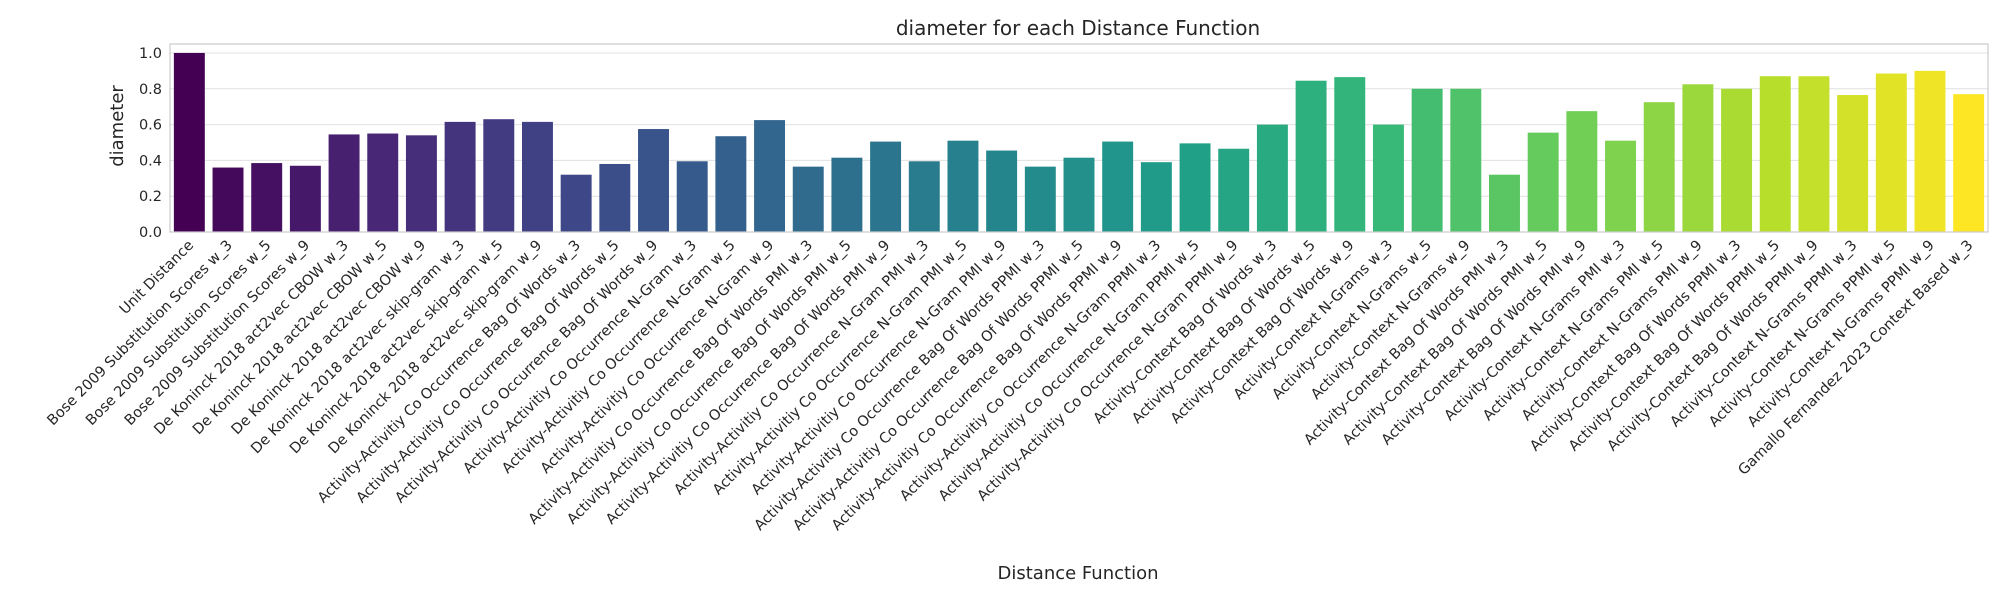 This screenshot has height=600, width=2000. What do you see at coordinates (1078, 28) in the screenshot?
I see `chart-title: diameter for each Distance Function` at bounding box center [1078, 28].